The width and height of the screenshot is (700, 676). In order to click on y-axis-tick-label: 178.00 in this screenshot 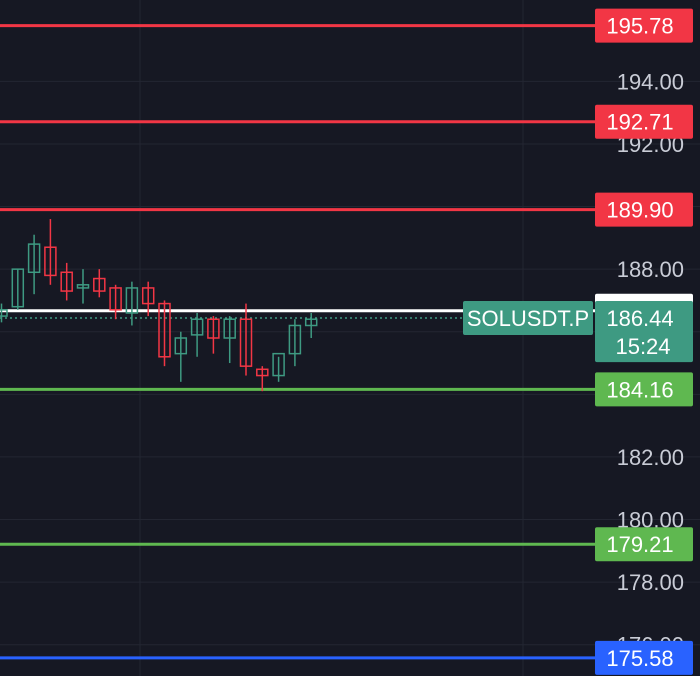, I will do `click(650, 582)`.